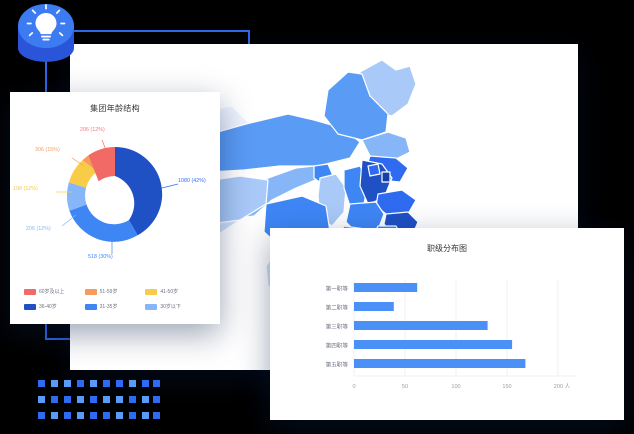 The height and width of the screenshot is (434, 634). I want to click on legend-label: 51-59岁, so click(108, 292).